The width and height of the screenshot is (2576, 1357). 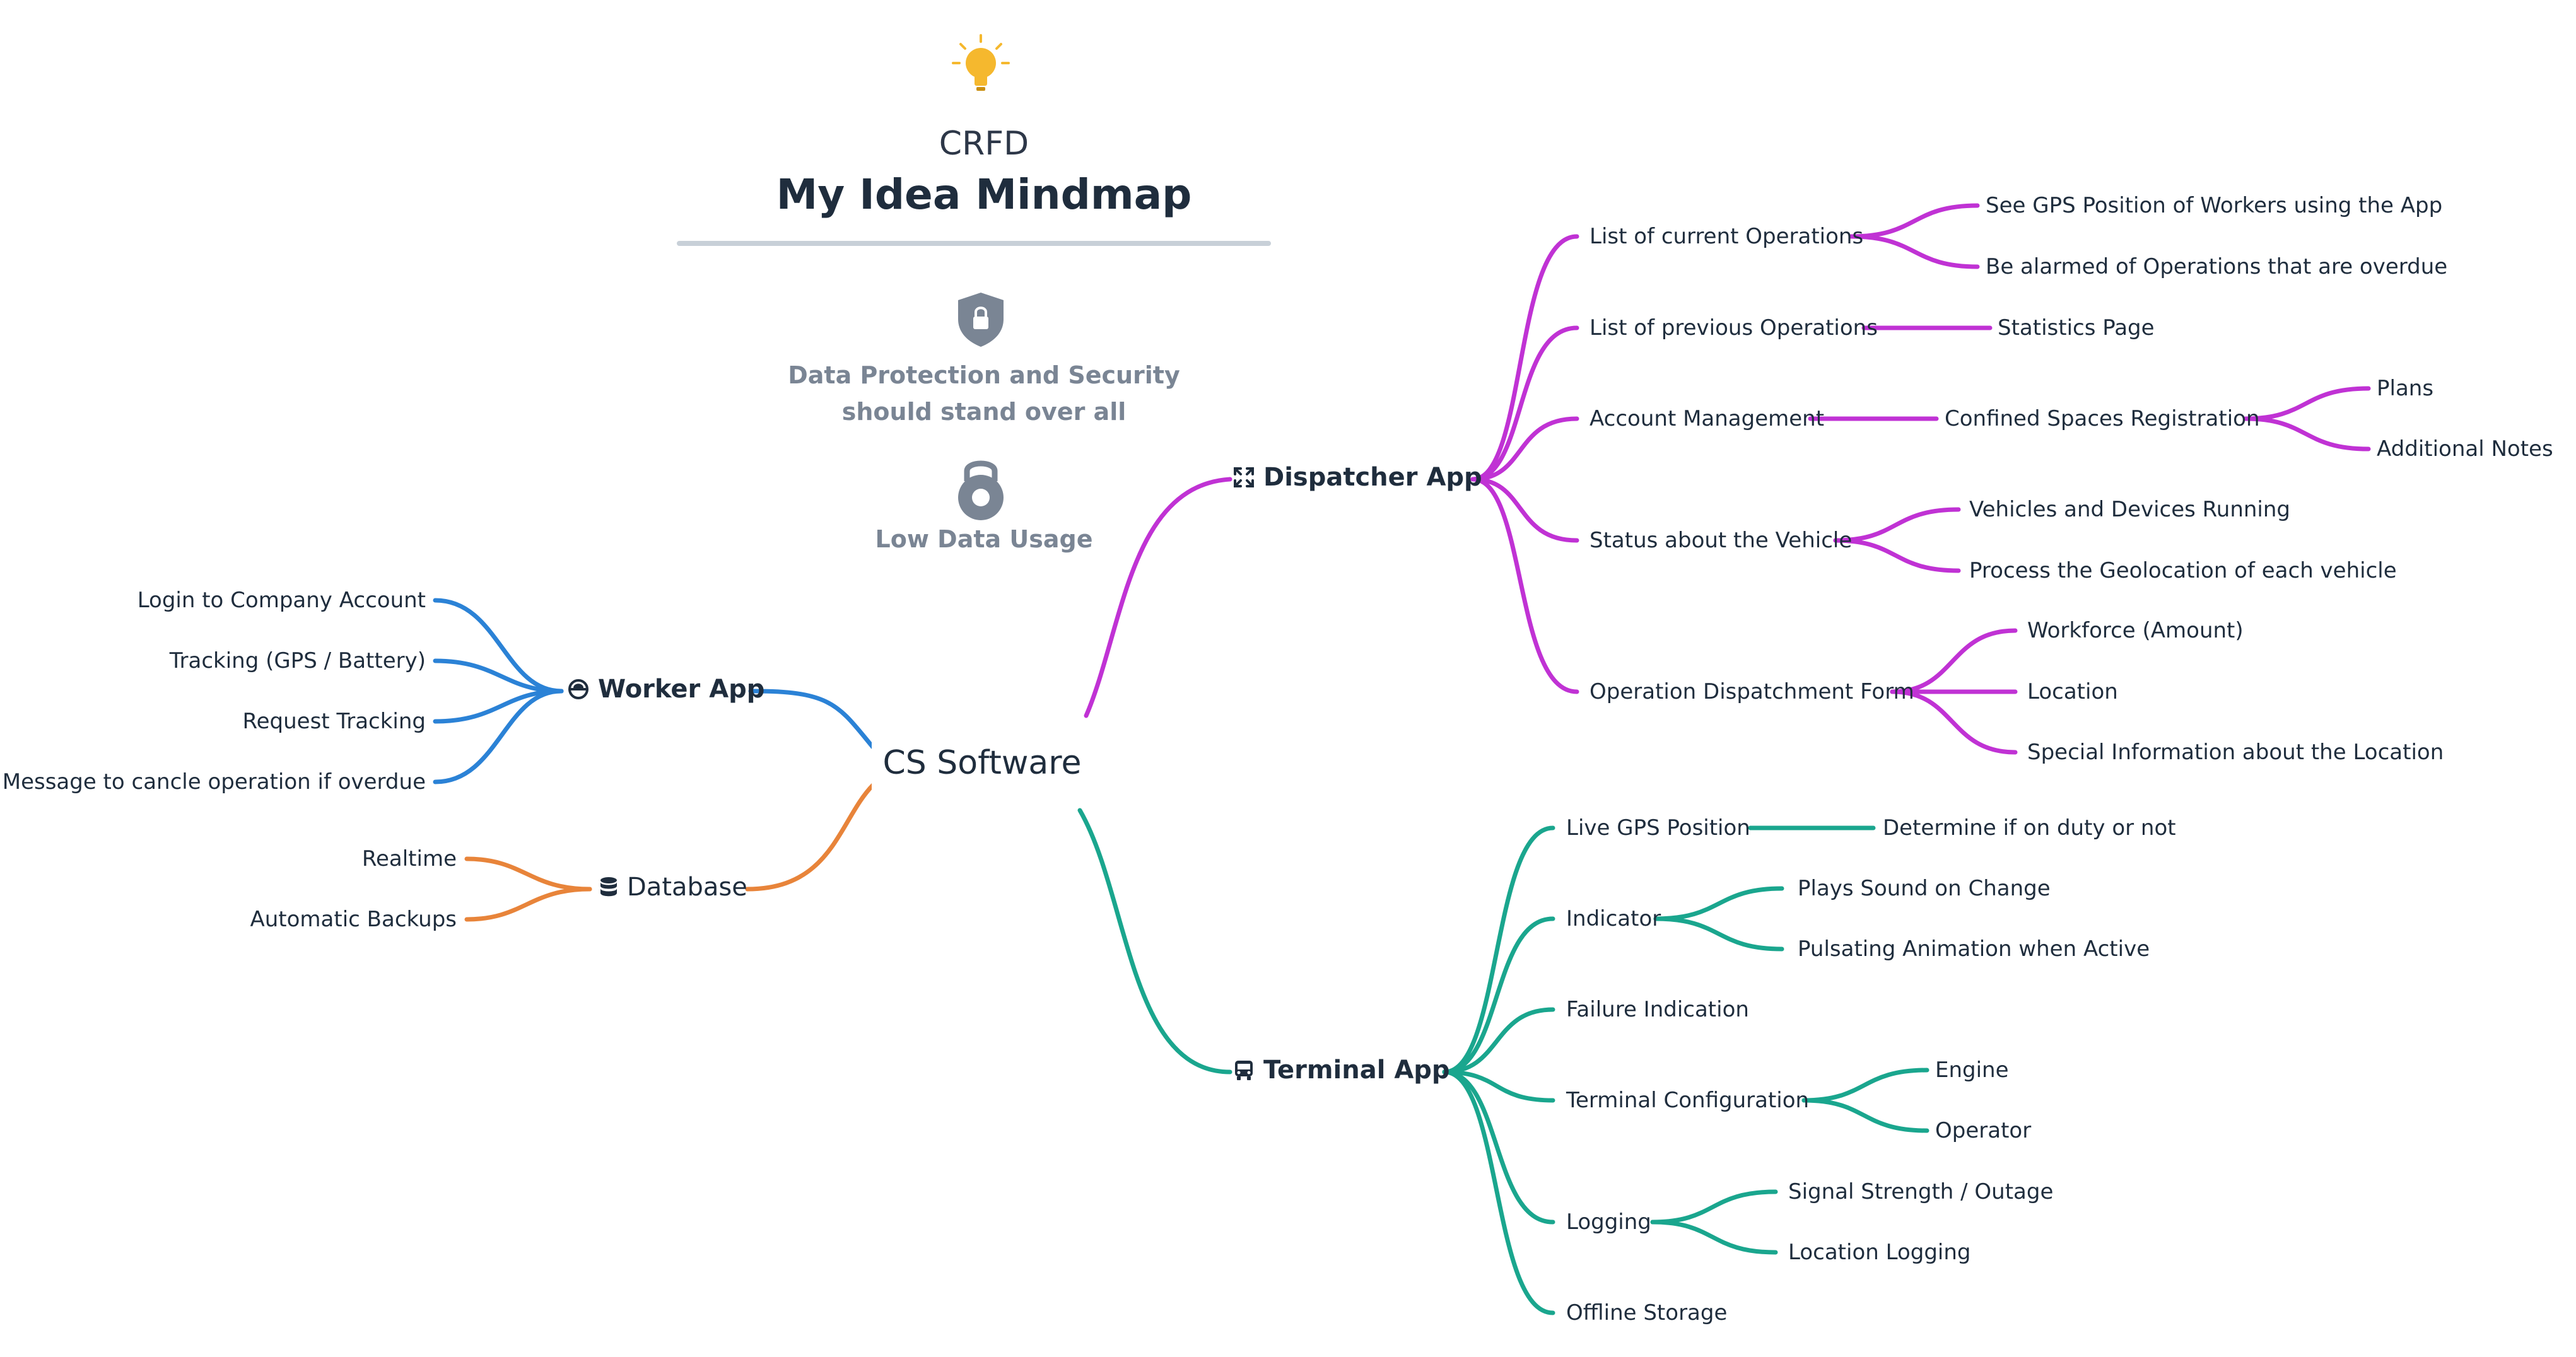 What do you see at coordinates (1721, 540) in the screenshot?
I see `node-vehicle-status: Status about the Vehicle` at bounding box center [1721, 540].